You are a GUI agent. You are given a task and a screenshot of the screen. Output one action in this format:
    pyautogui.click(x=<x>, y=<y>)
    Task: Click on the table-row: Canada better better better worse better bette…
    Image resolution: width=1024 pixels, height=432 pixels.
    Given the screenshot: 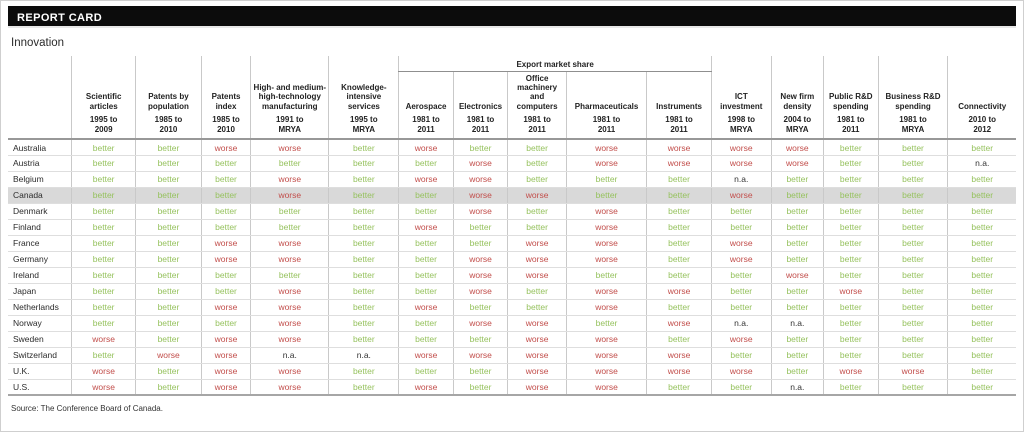 What is the action you would take?
    pyautogui.click(x=512, y=195)
    